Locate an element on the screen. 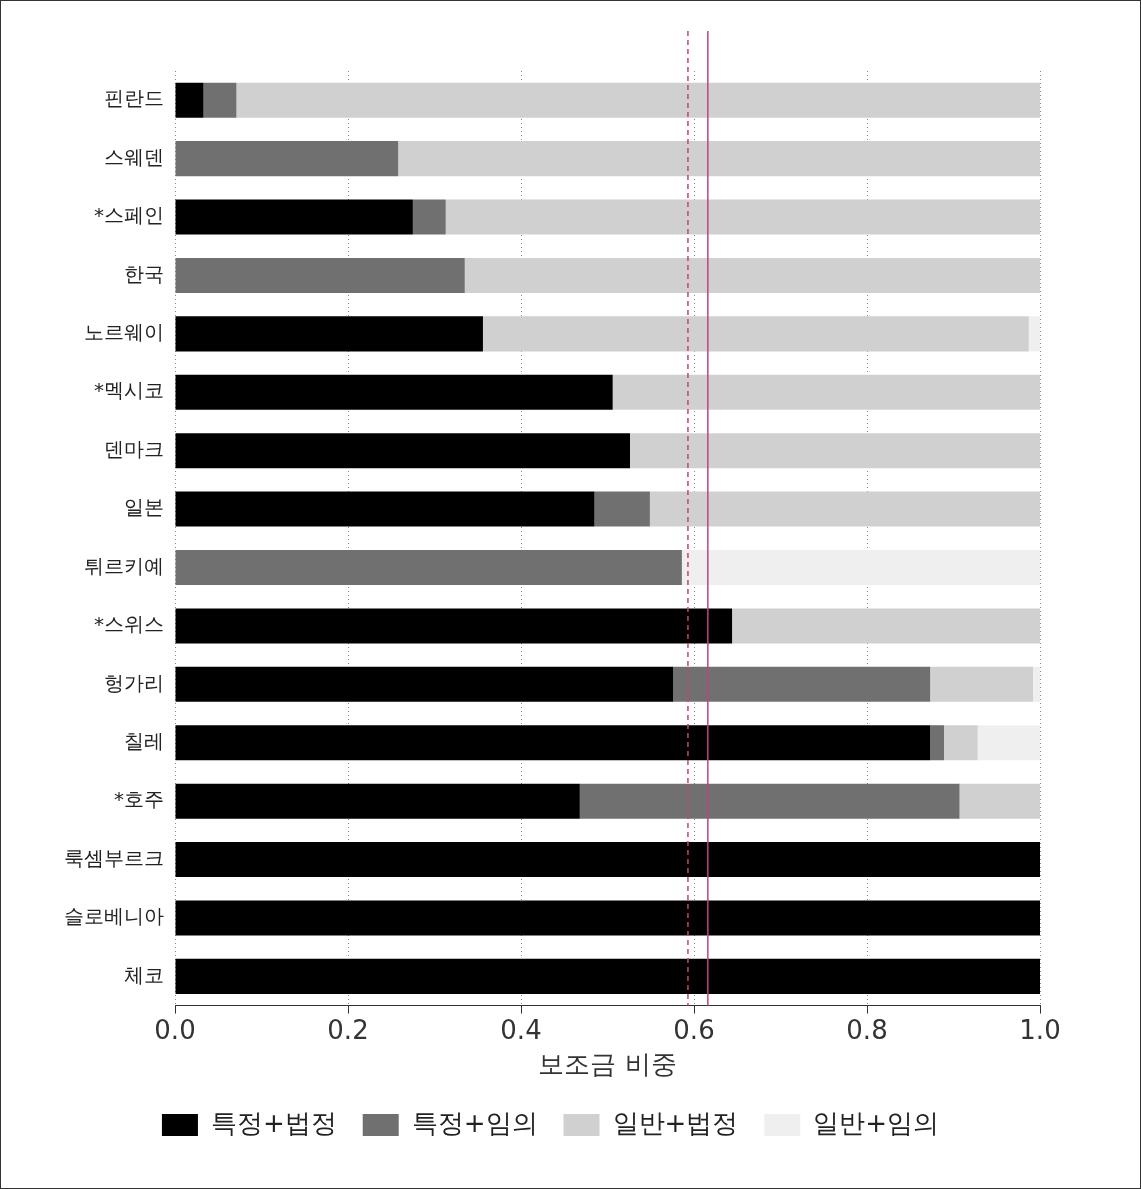 Image resolution: width=1141 pixels, height=1189 pixels. y-tick-label: *스위스 is located at coordinates (129, 624).